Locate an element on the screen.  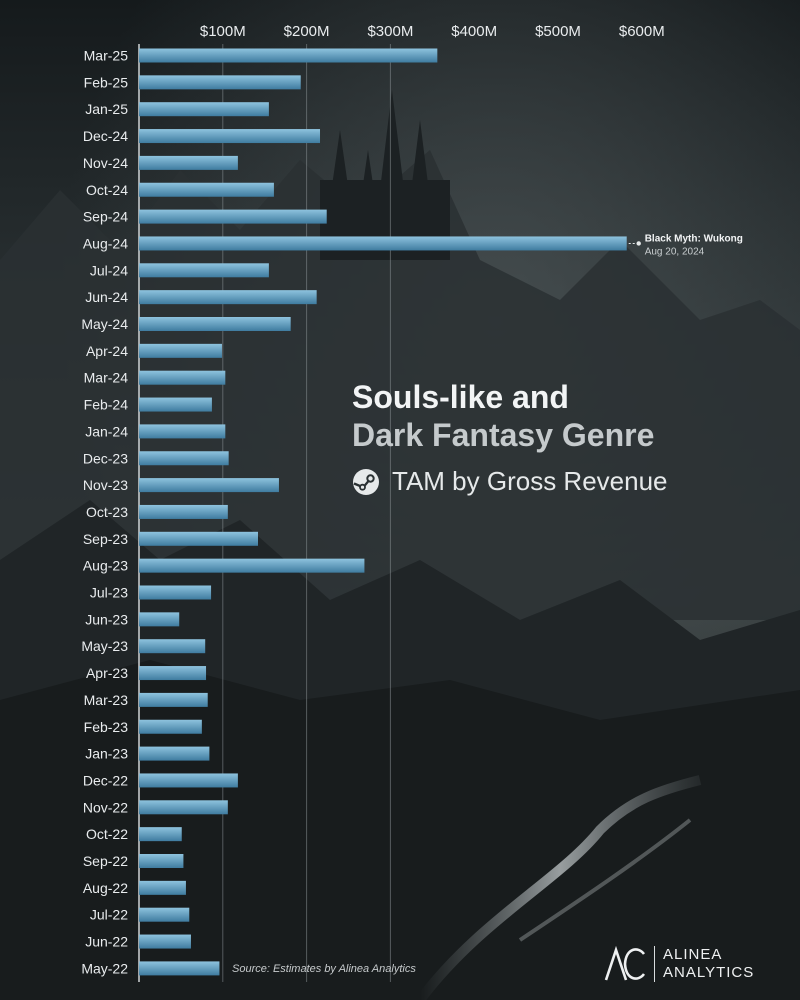
category-label: Jan-24 is located at coordinates (106, 431).